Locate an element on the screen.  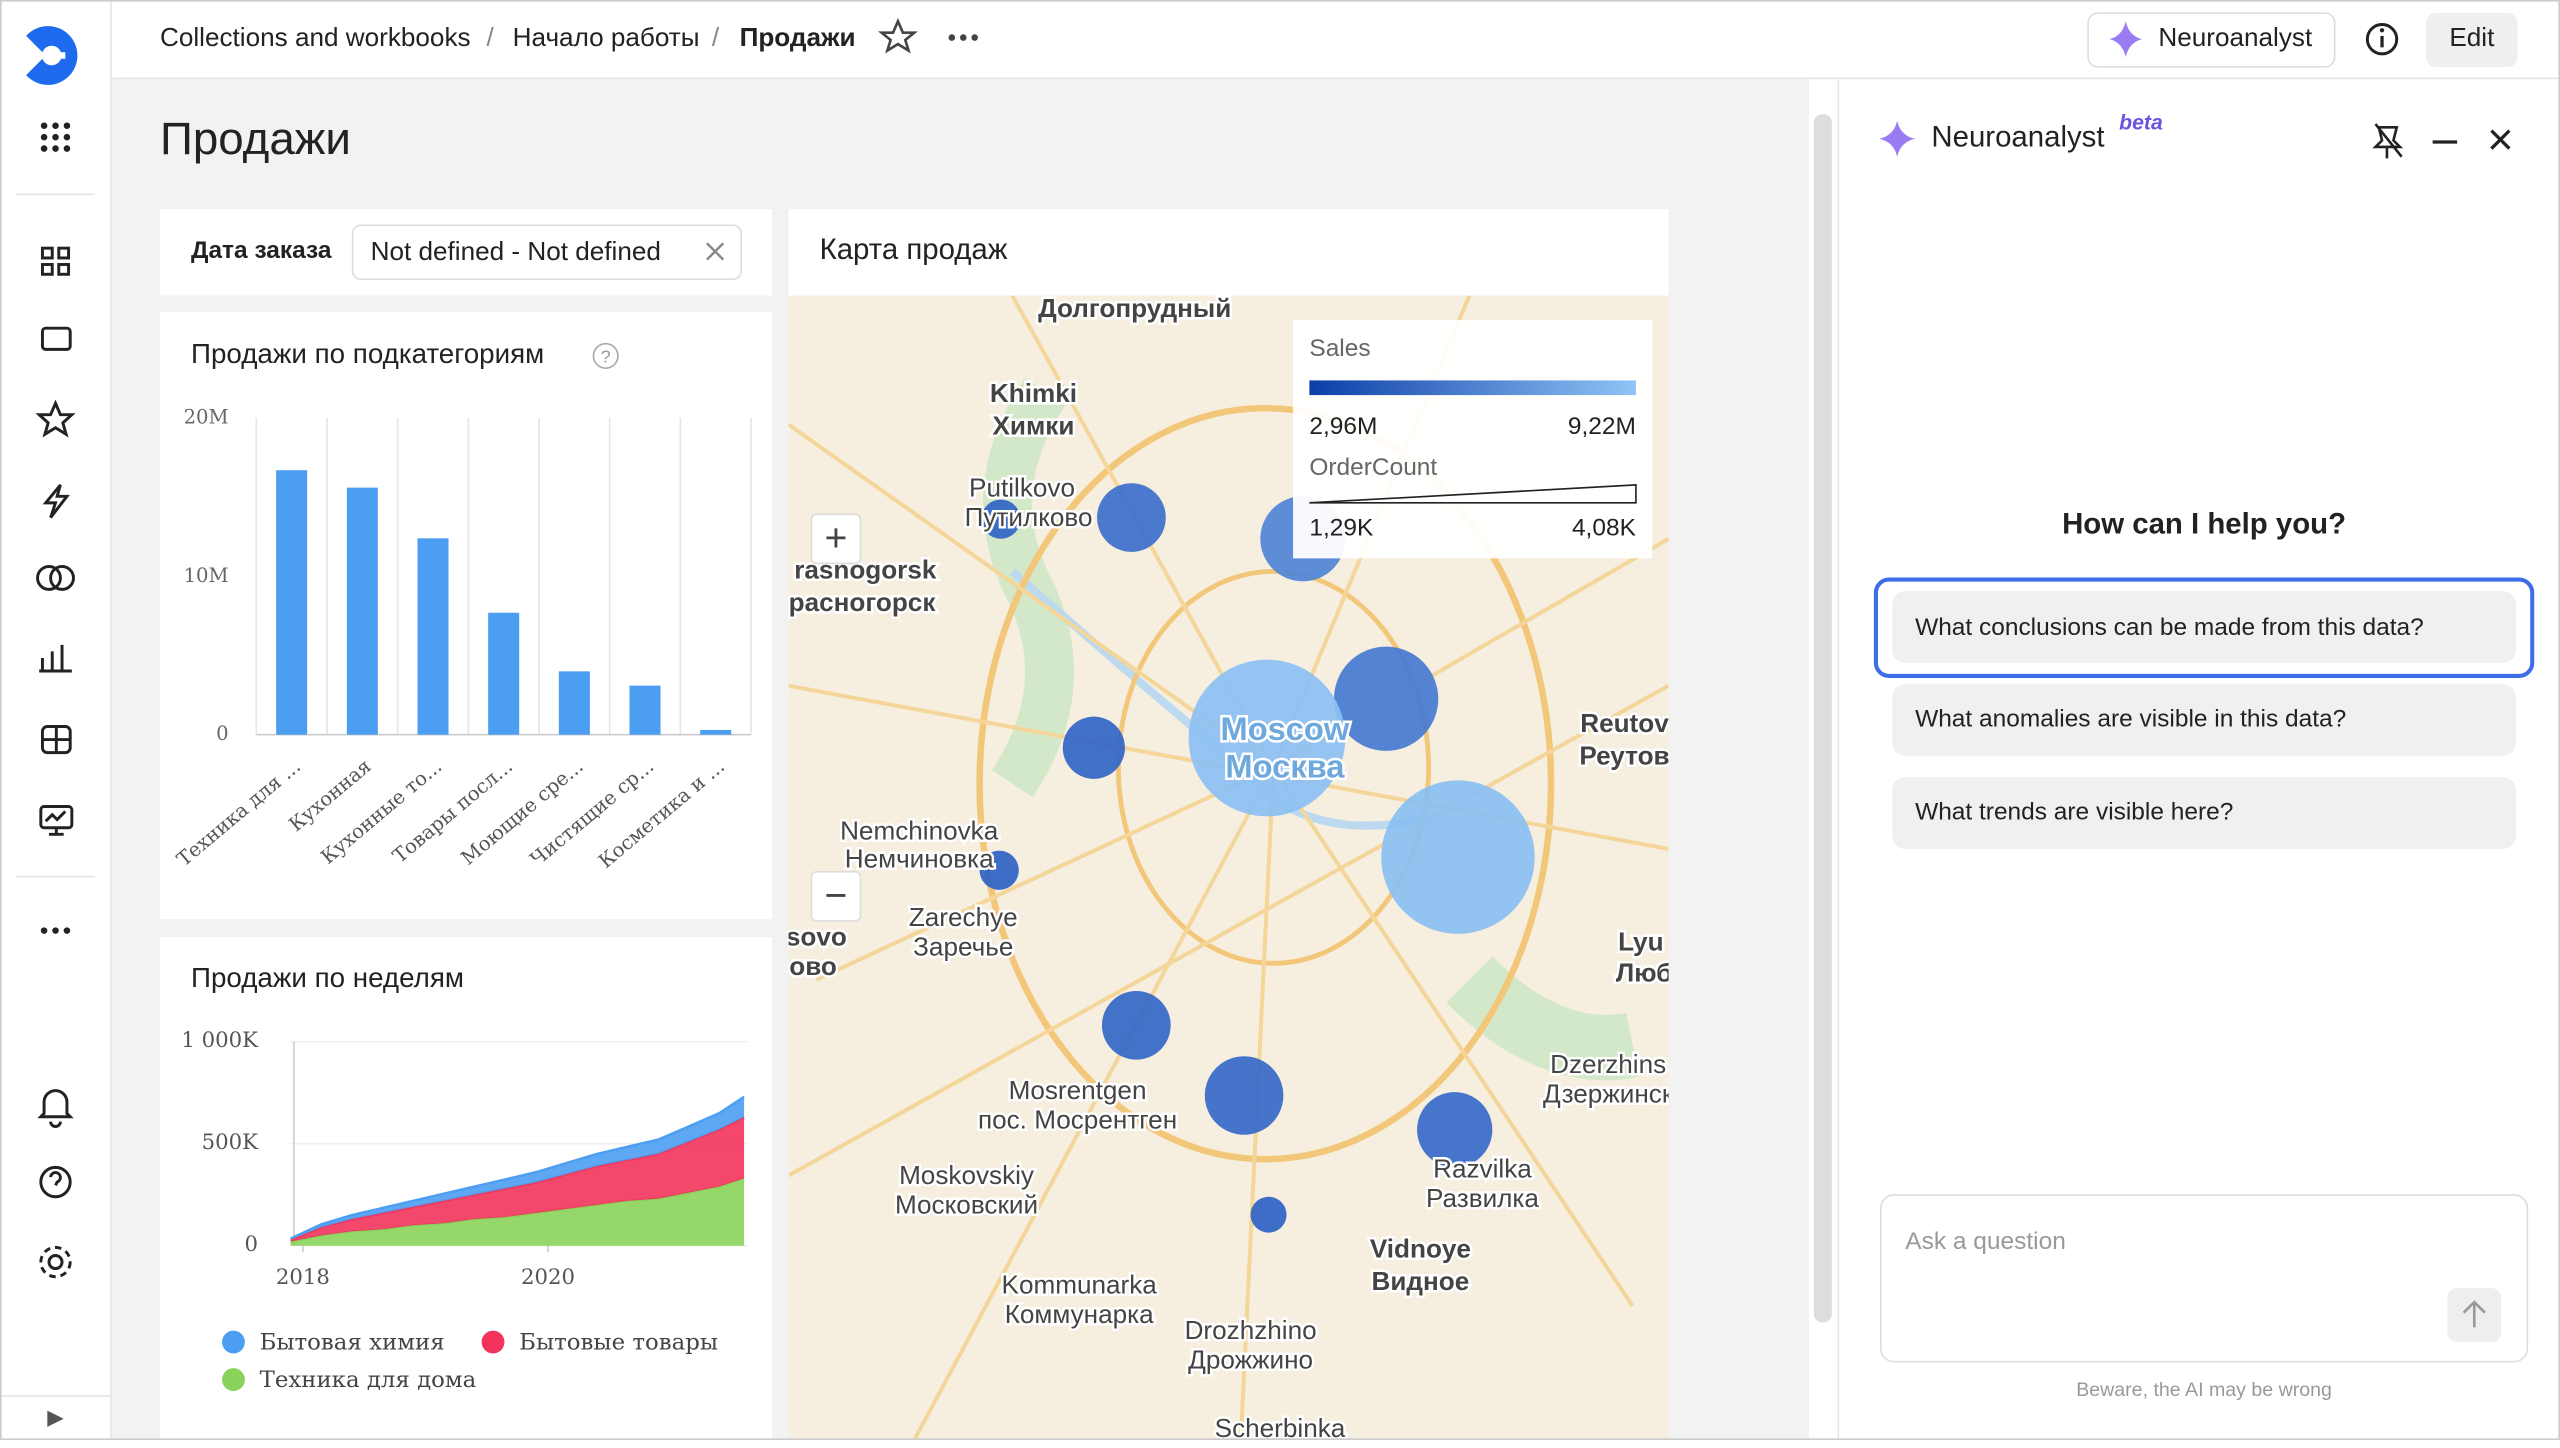
filter-value: Not defined - Not defined is located at coordinates (516, 251).